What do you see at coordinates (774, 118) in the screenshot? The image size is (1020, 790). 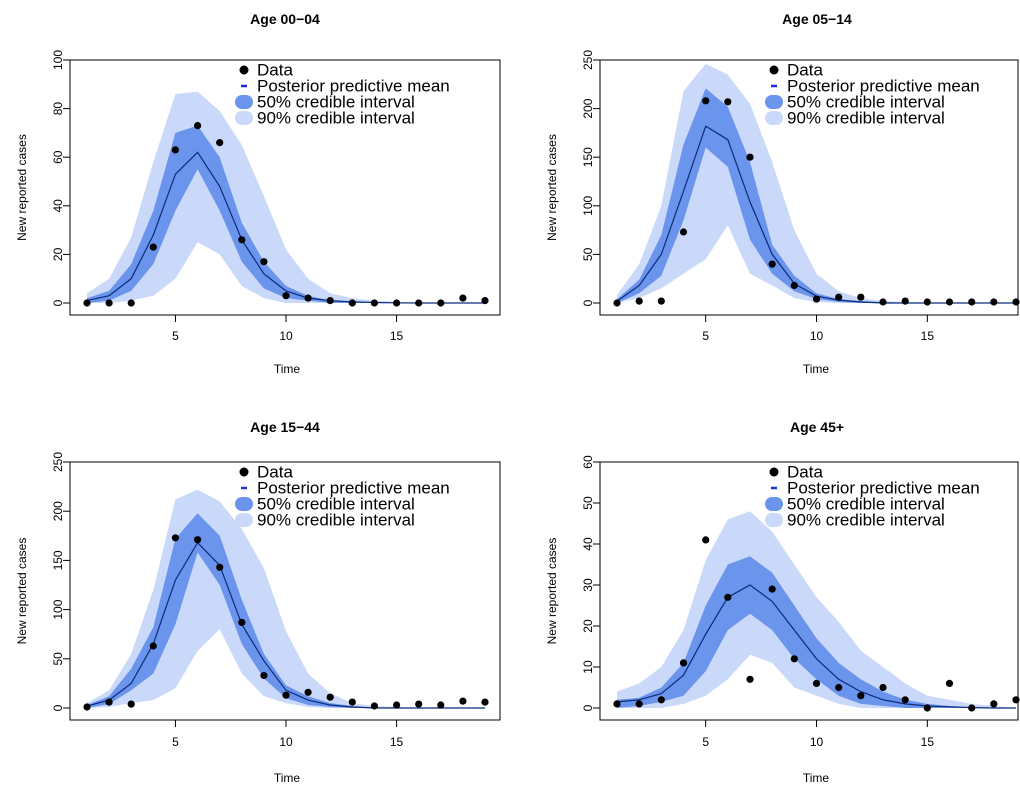 I see `legend-ci90-symbol` at bounding box center [774, 118].